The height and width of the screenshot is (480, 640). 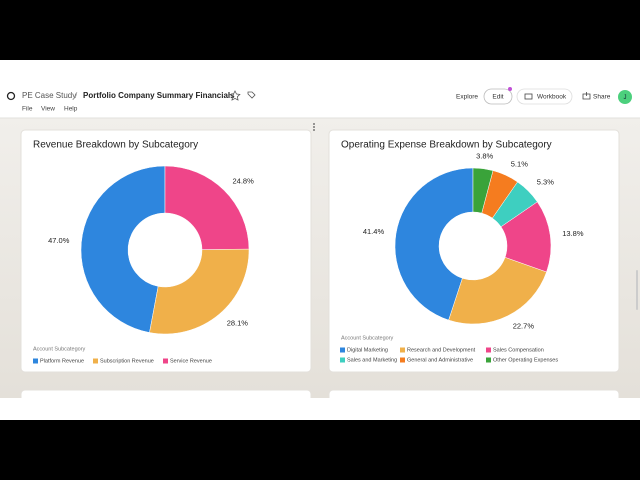 I want to click on data-label: 47.0%, so click(x=59, y=240).